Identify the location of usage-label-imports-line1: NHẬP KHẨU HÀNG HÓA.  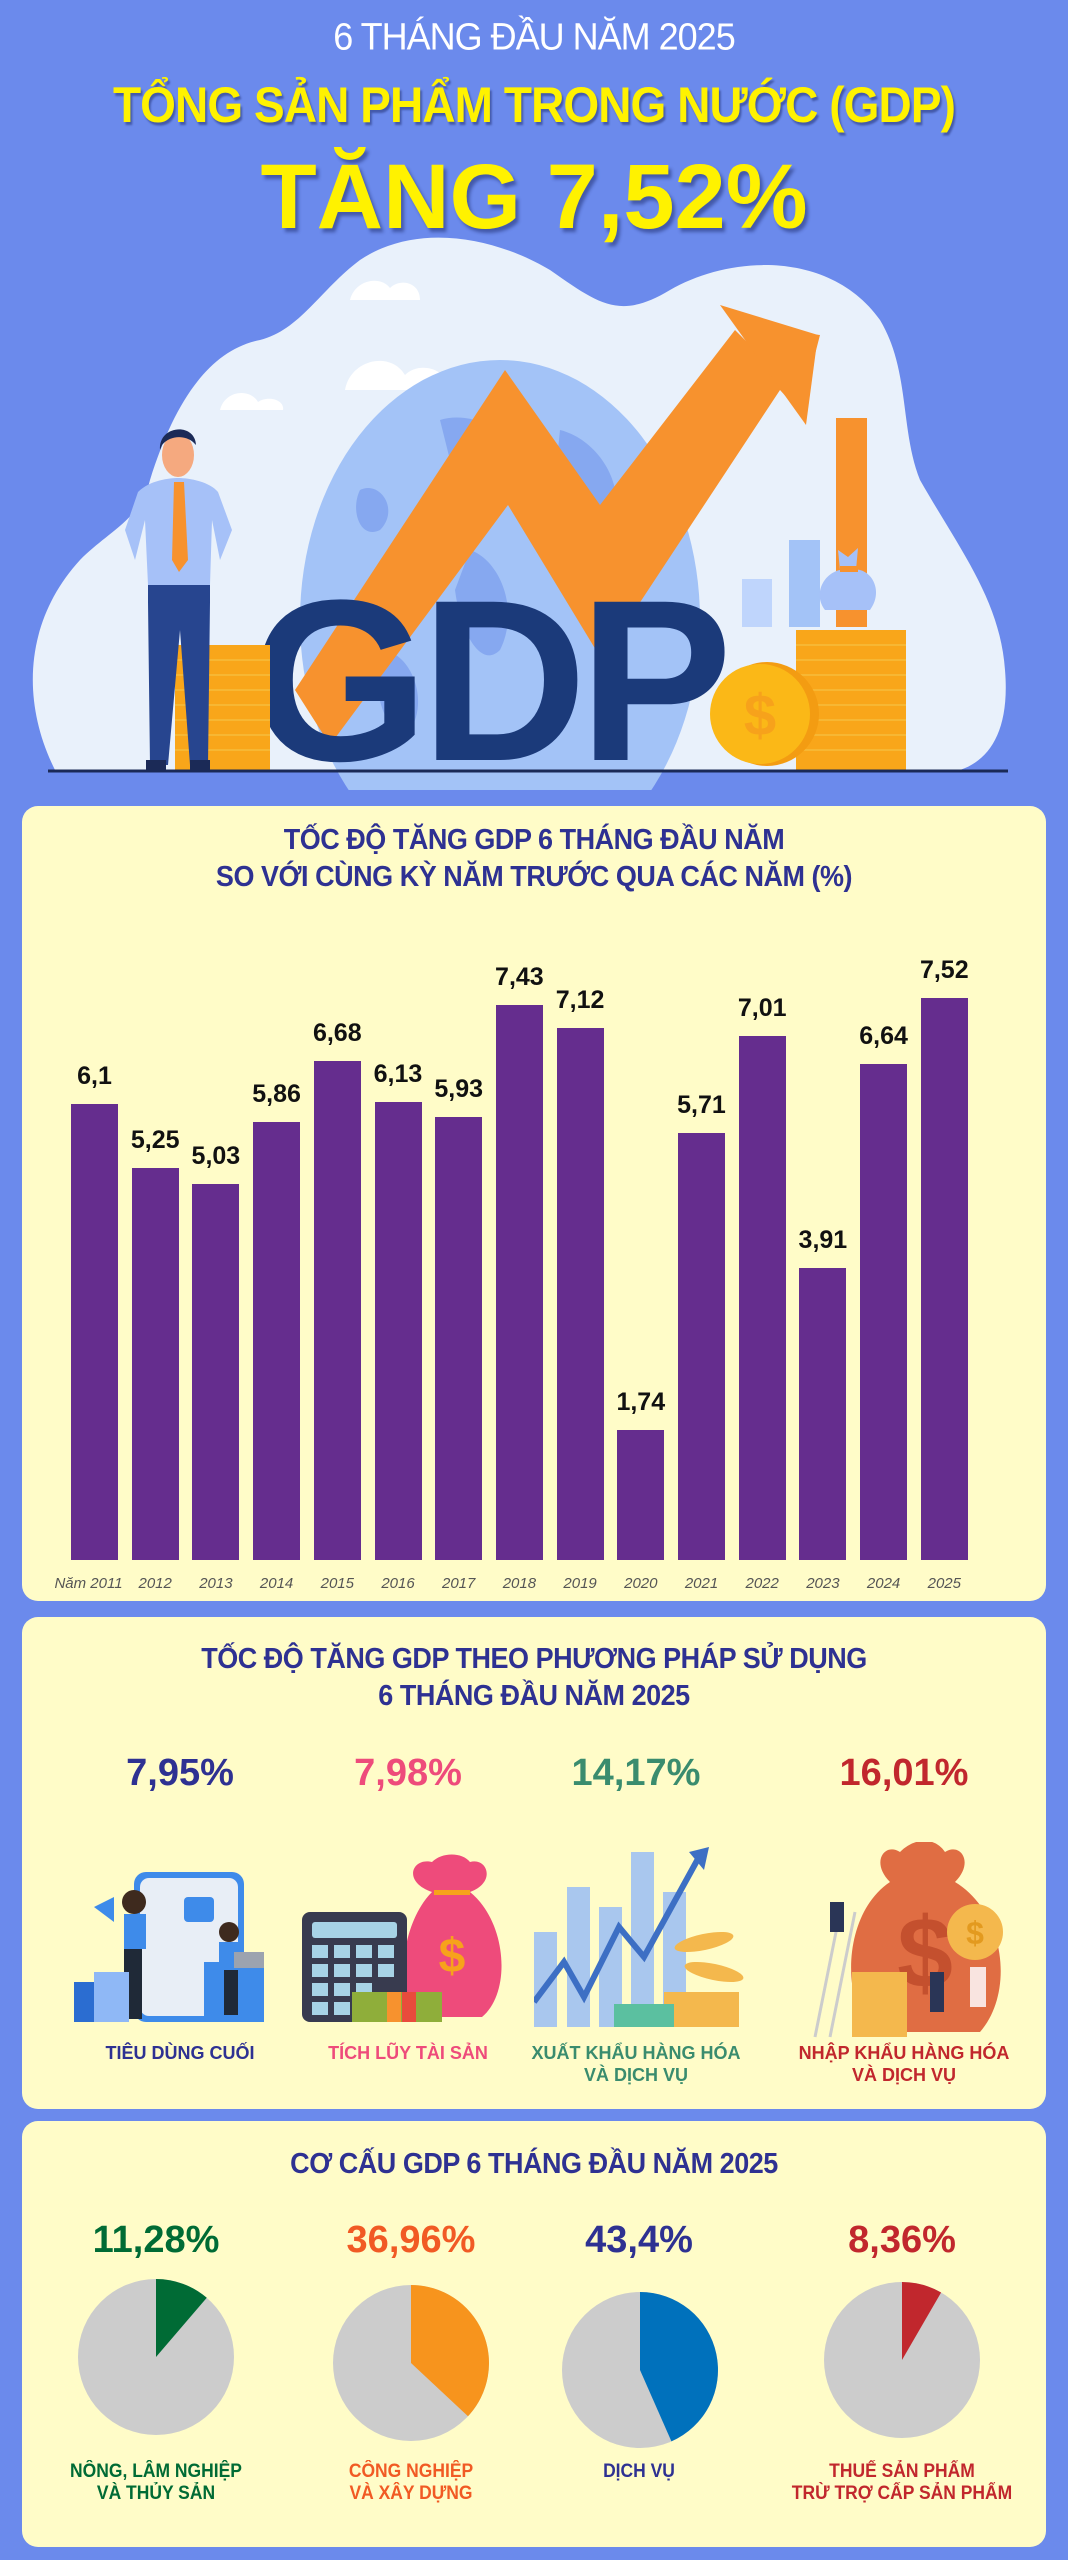
(904, 2053).